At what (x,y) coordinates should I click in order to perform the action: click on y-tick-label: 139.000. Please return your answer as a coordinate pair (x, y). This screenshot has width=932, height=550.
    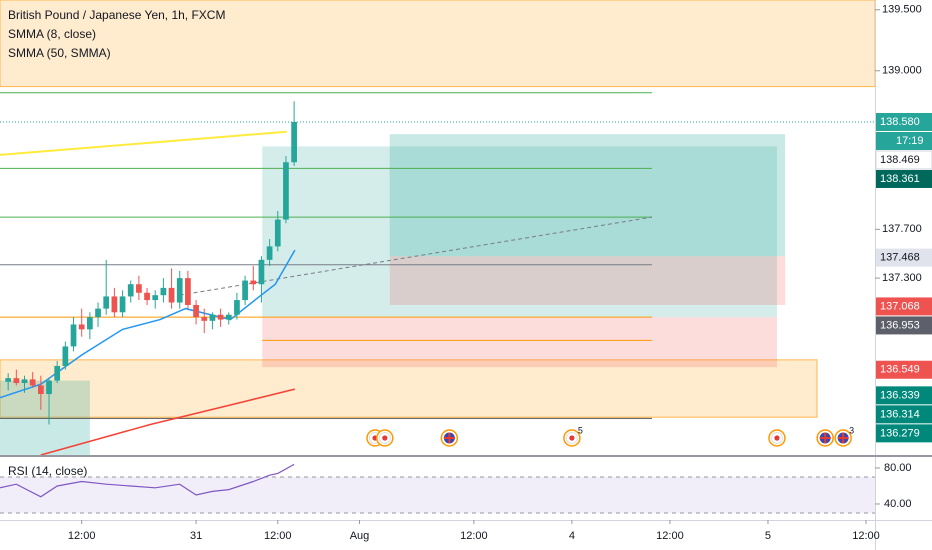
    Looking at the image, I should click on (902, 71).